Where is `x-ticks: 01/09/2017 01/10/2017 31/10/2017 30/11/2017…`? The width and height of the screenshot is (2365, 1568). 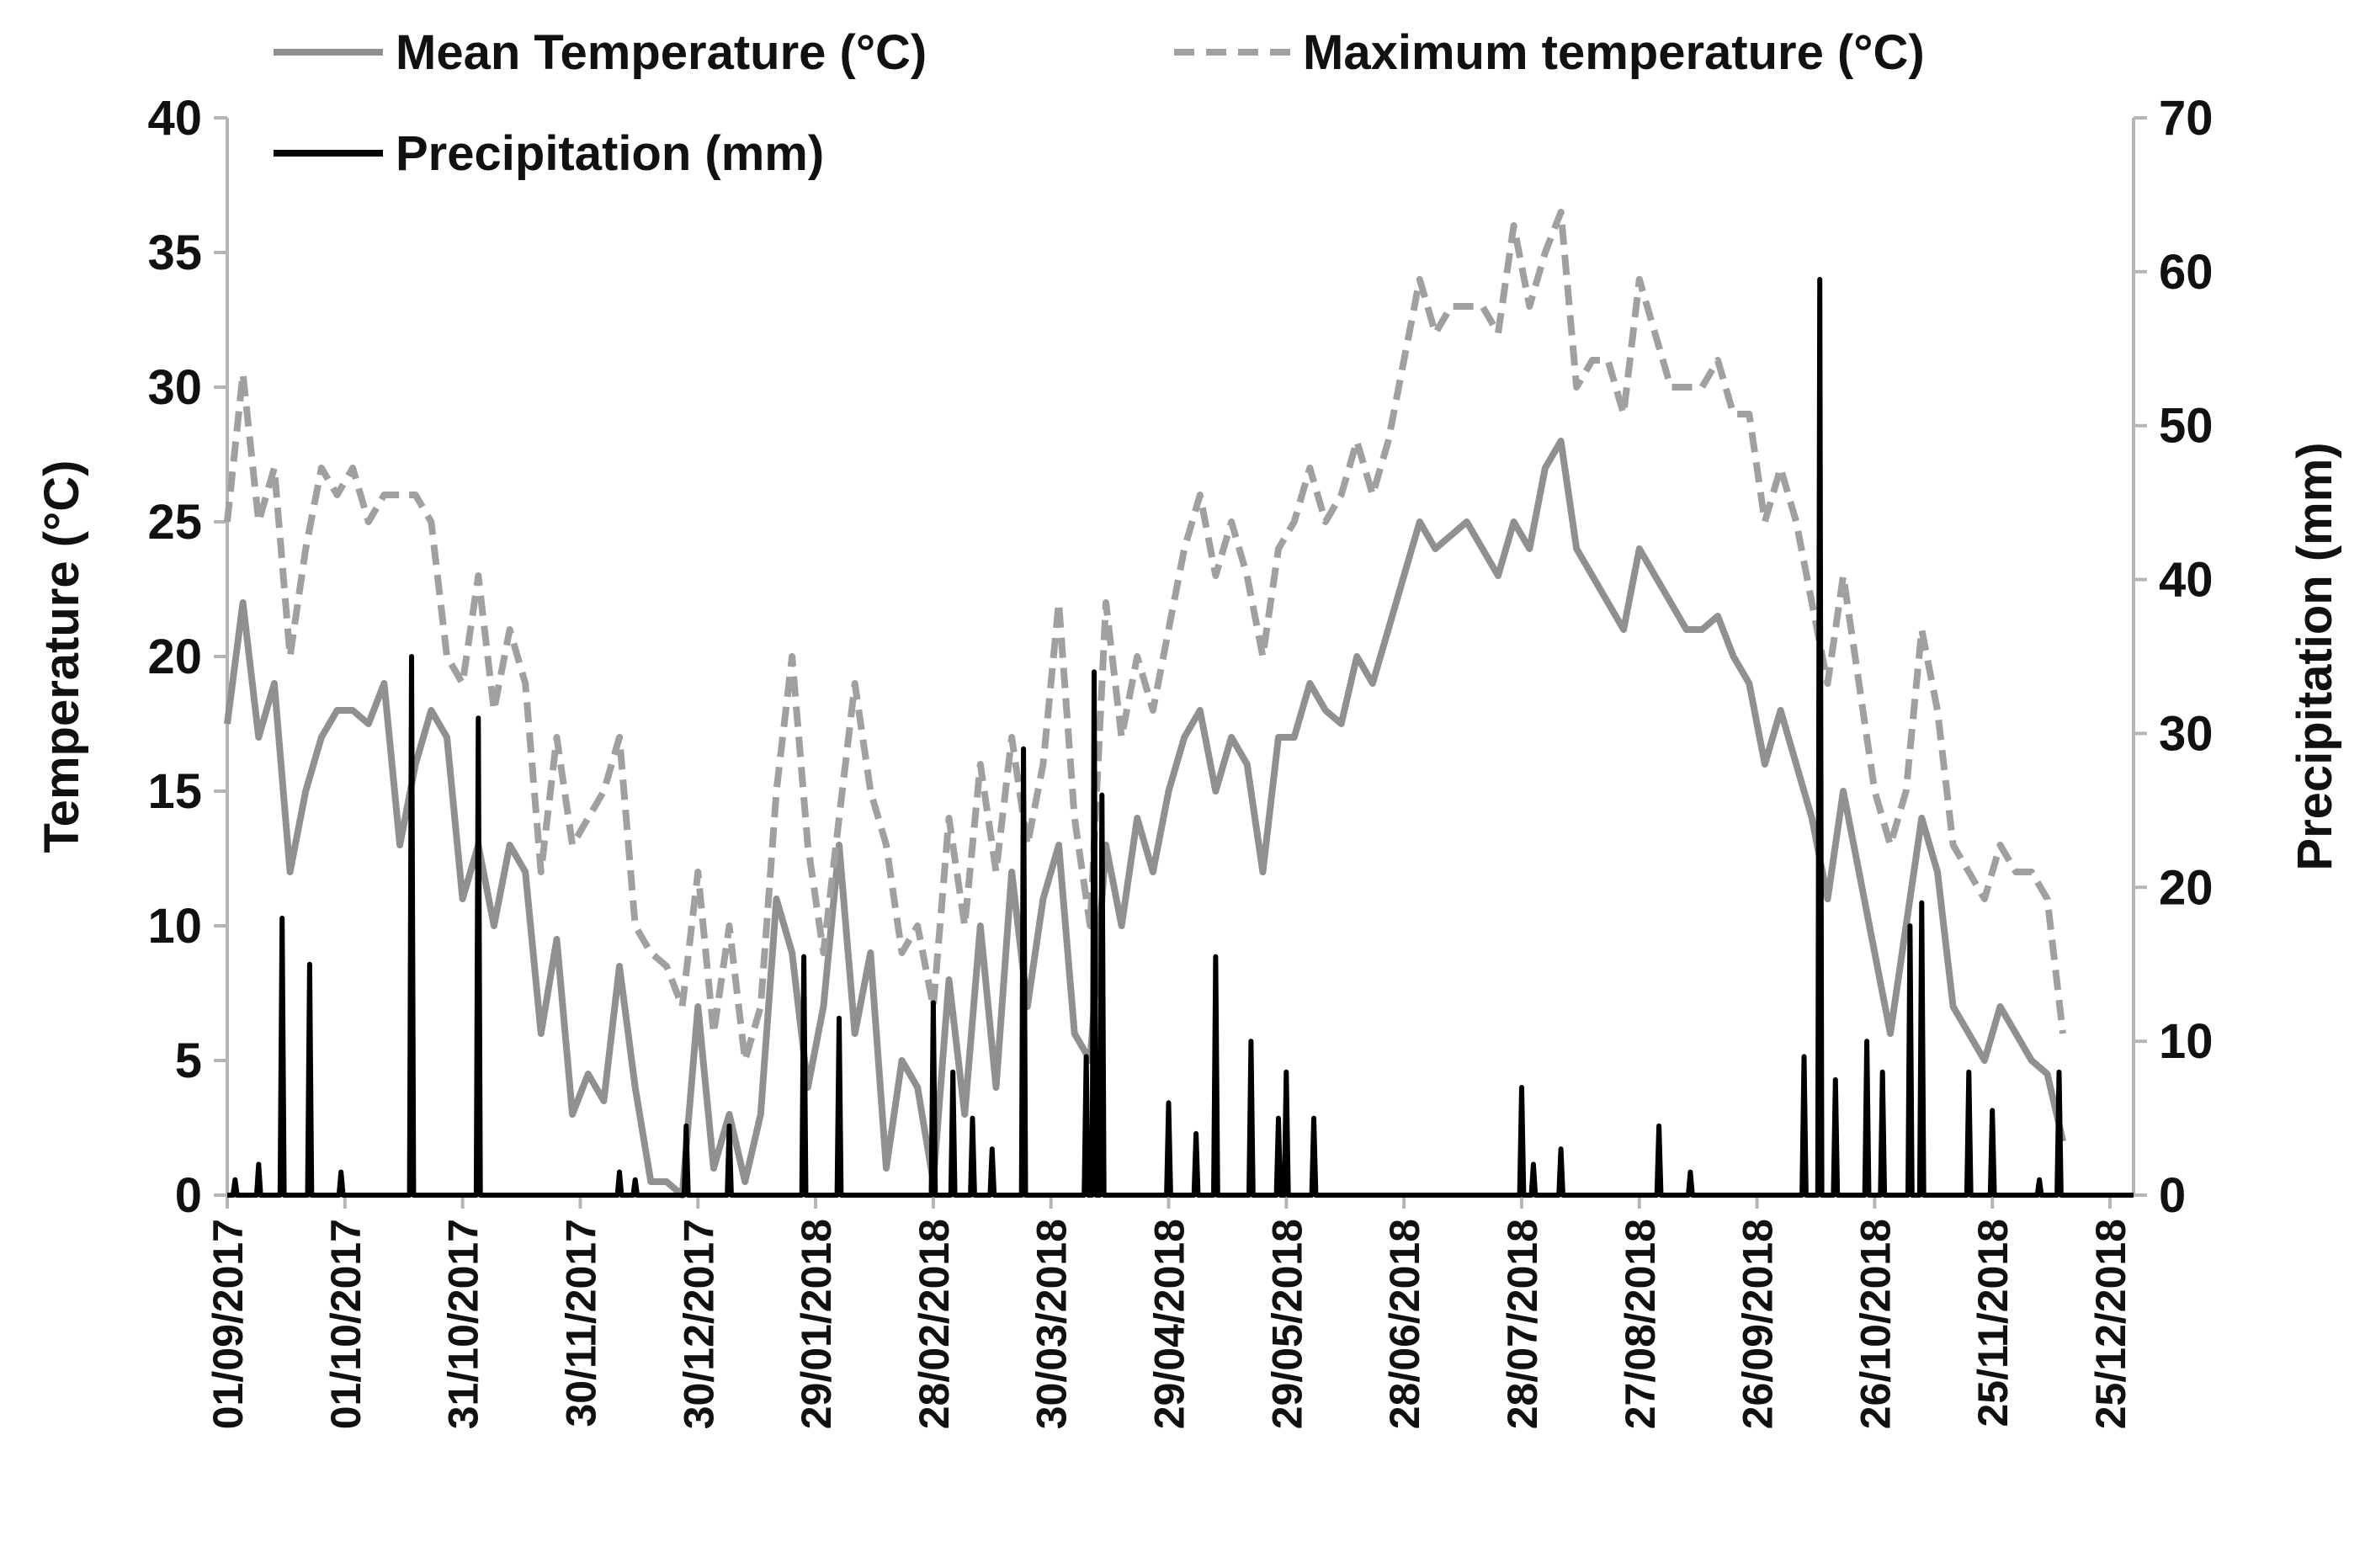
x-ticks: 01/09/2017 01/10/2017 31/10/2017 30/11/2017… is located at coordinates (1169, 1312).